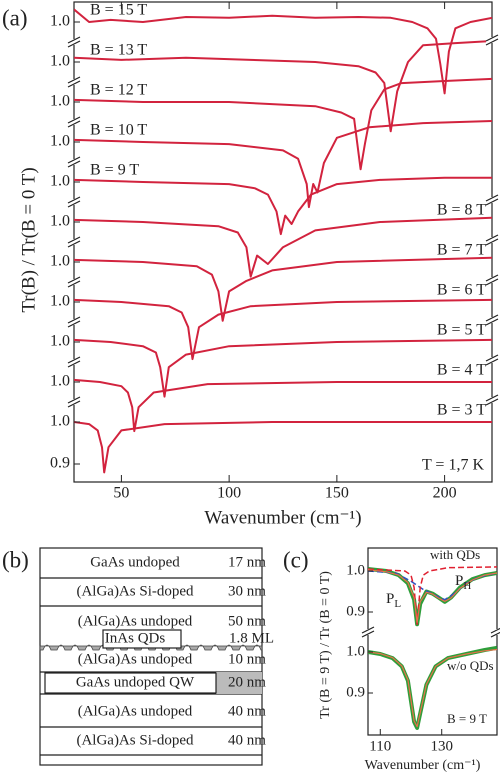 The image size is (500, 775). I want to click on series-label: B = 10 T, so click(118, 130).